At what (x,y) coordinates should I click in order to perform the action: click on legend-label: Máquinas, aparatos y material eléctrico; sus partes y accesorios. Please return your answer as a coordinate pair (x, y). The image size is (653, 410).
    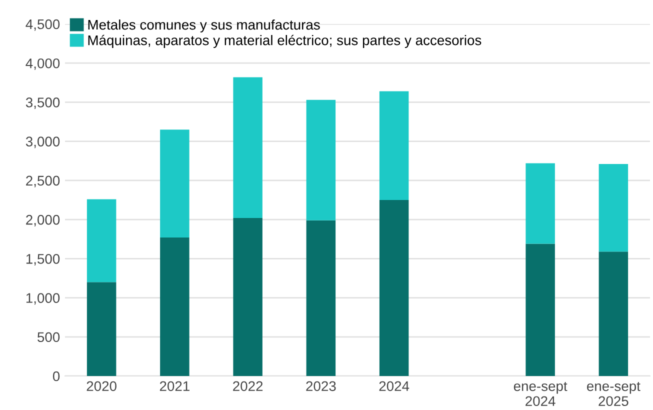
    Looking at the image, I should click on (285, 41).